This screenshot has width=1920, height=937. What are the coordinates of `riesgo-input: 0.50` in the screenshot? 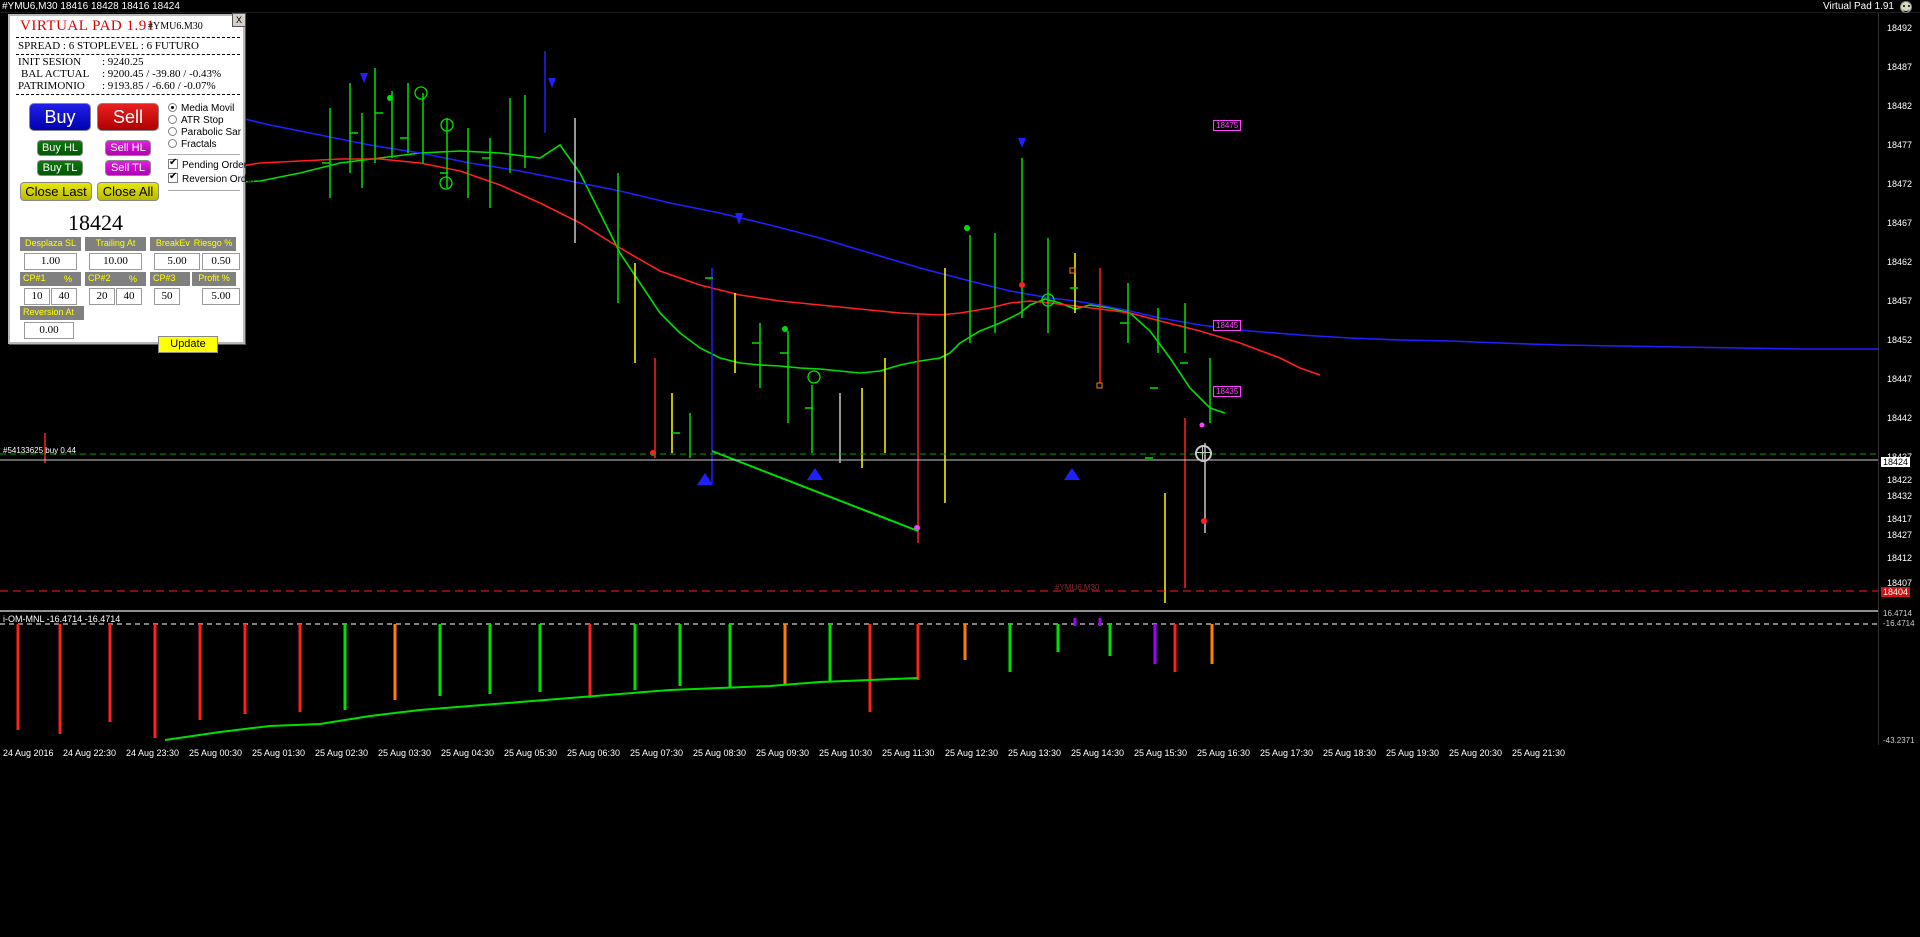 It's located at (221, 261).